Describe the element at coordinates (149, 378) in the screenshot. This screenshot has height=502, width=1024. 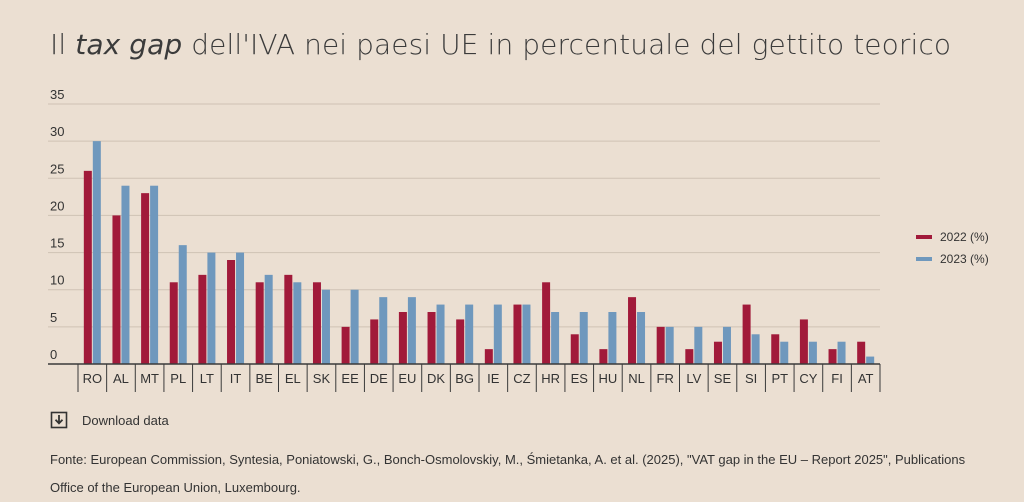
I see `x-tick-label-MT: MT` at that location.